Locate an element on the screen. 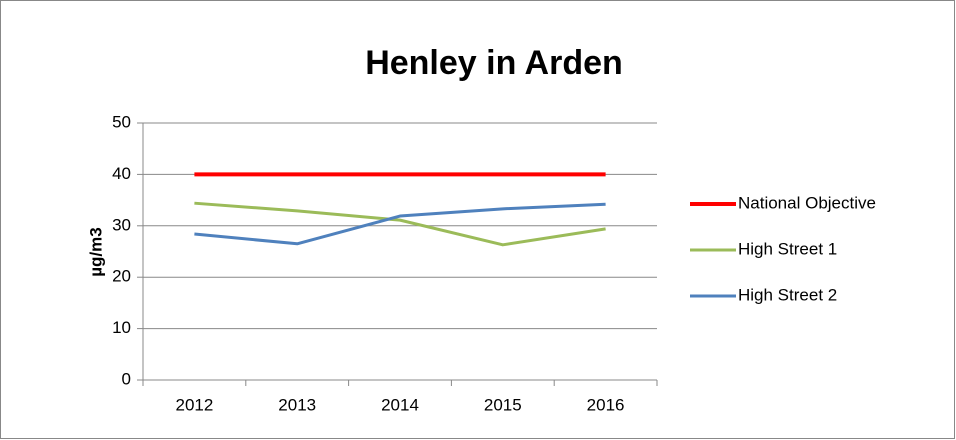 This screenshot has width=956, height=440. x-tick-label: 2016 is located at coordinates (606, 404).